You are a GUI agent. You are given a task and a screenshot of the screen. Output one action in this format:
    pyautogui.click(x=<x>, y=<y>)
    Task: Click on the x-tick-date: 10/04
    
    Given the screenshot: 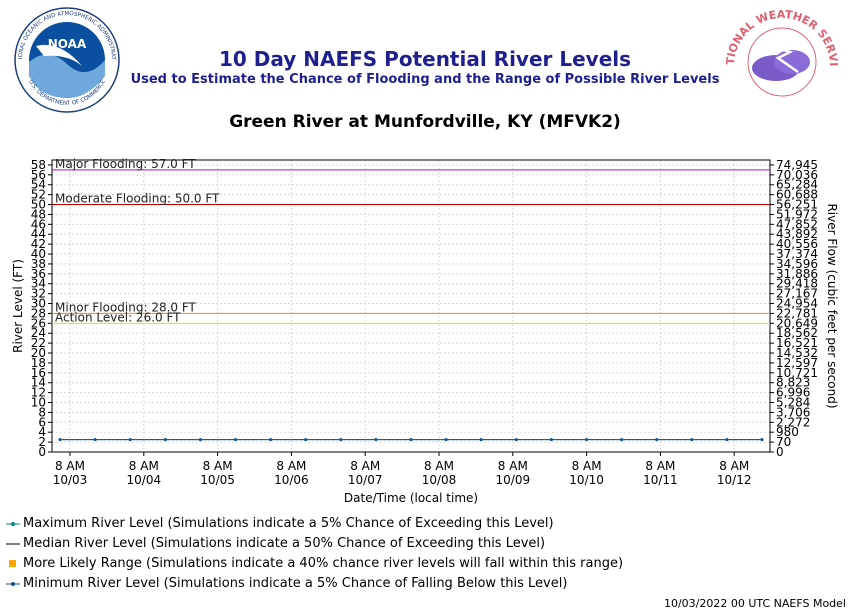 What is the action you would take?
    pyautogui.click(x=144, y=480)
    